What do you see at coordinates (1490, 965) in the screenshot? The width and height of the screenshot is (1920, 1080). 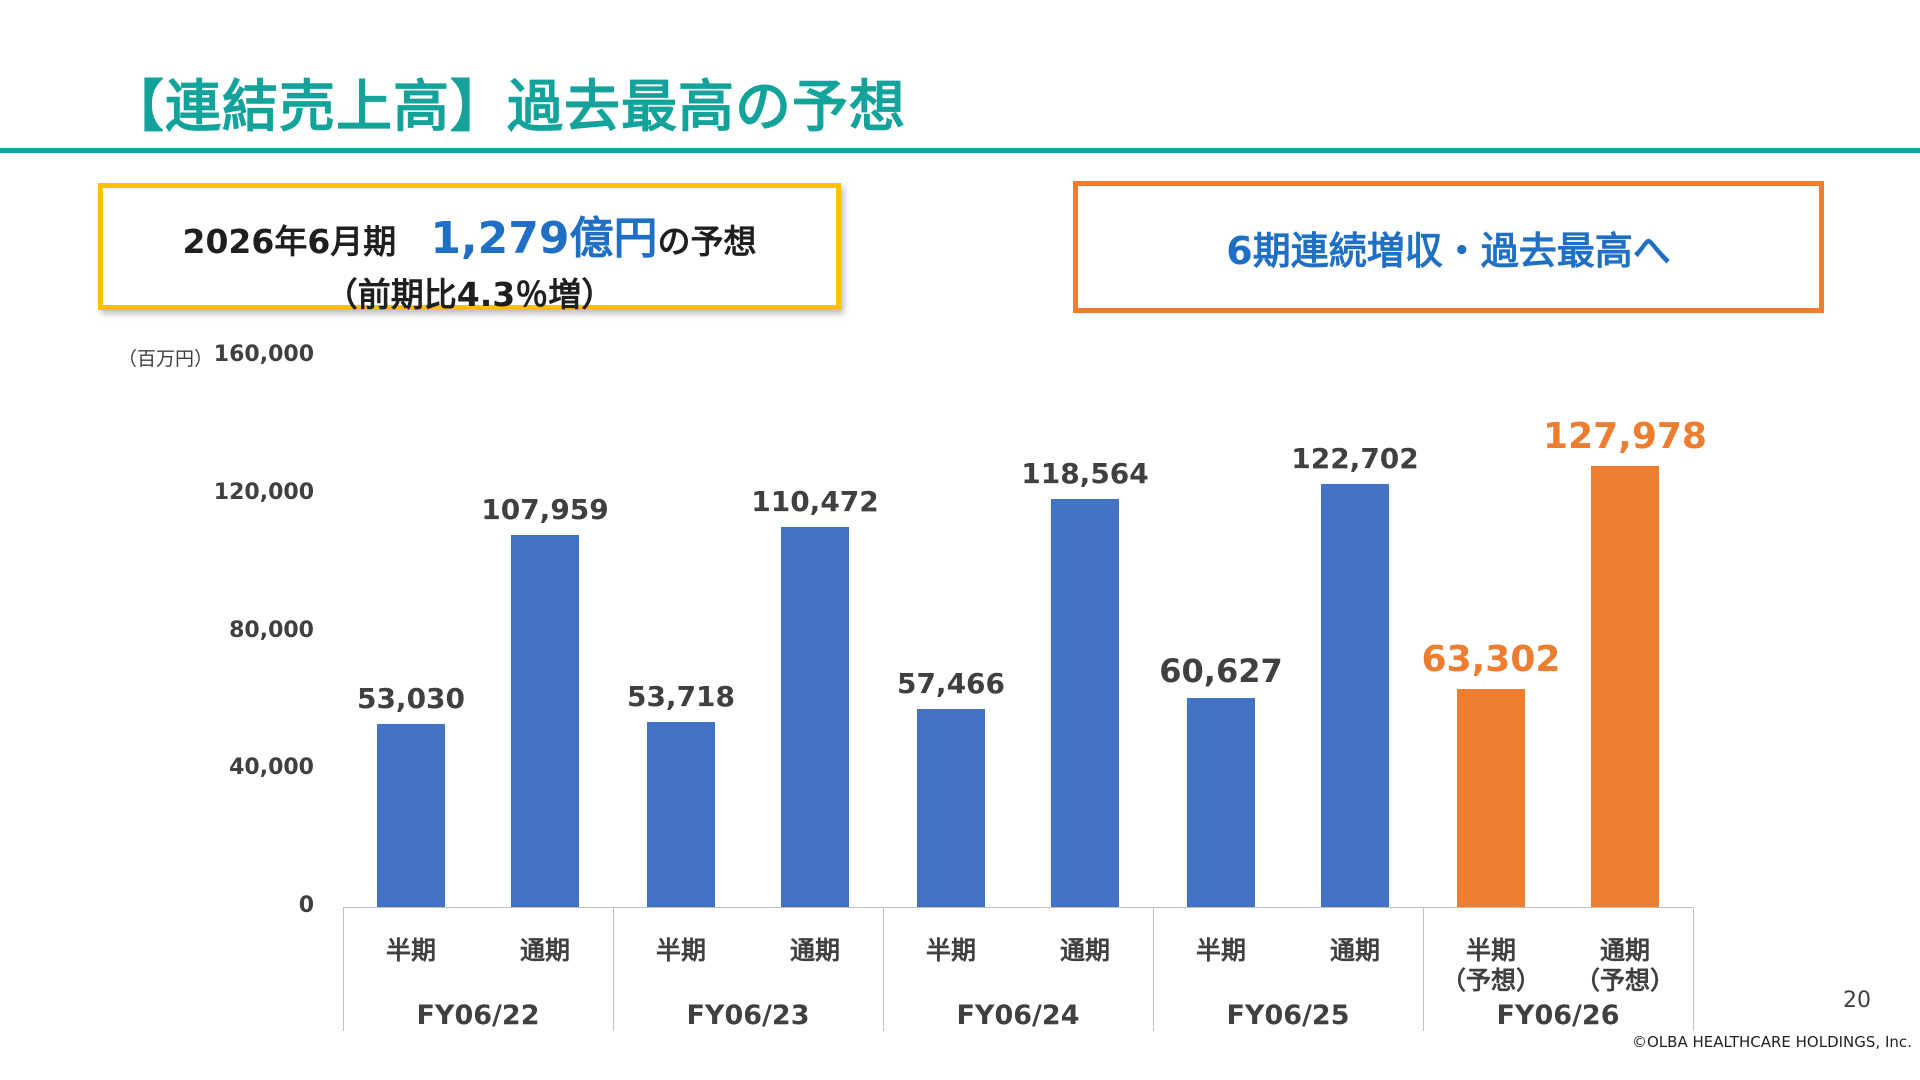 I see `category-label: 半期 （予想）` at bounding box center [1490, 965].